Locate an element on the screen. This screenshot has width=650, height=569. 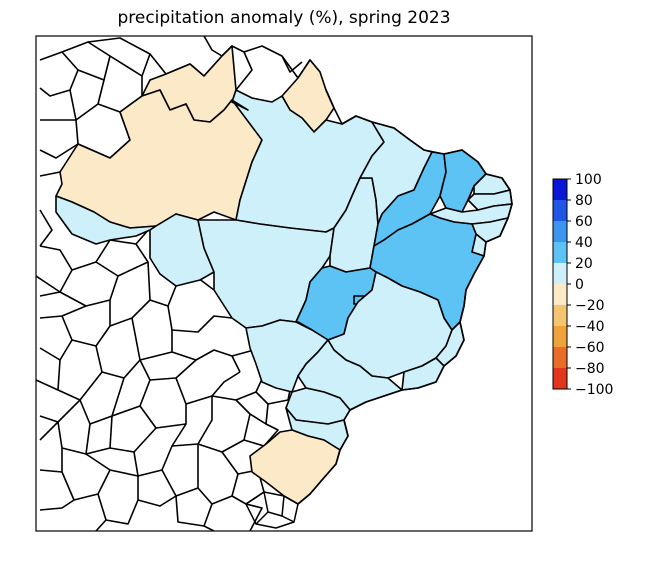
uruguay-borders is located at coordinates (272, 510).